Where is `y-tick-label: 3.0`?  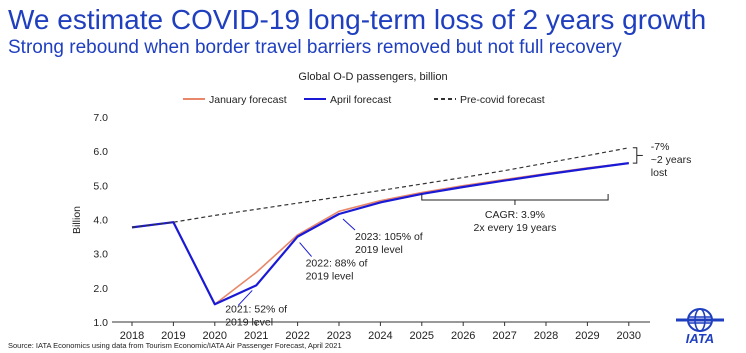
y-tick-label: 3.0 is located at coordinates (100, 255).